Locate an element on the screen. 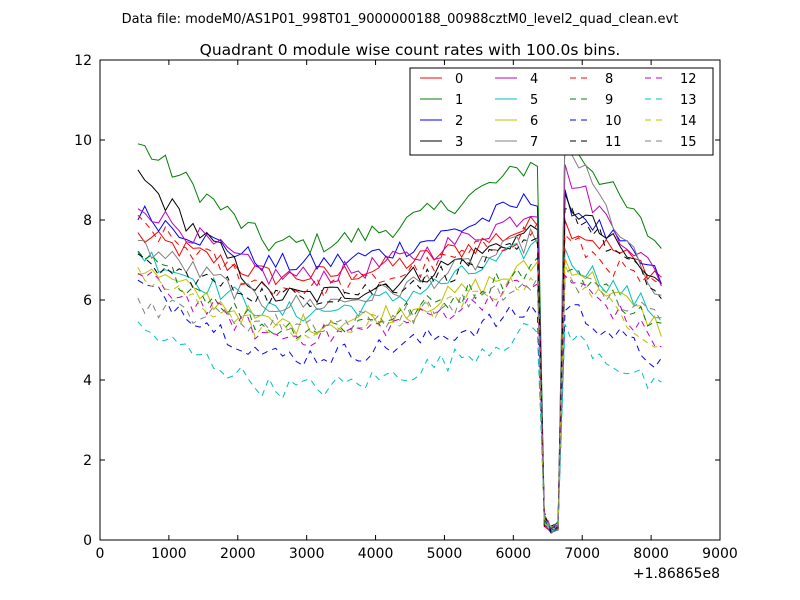 The height and width of the screenshot is (600, 800). x-tick-label: 9000 is located at coordinates (720, 554).